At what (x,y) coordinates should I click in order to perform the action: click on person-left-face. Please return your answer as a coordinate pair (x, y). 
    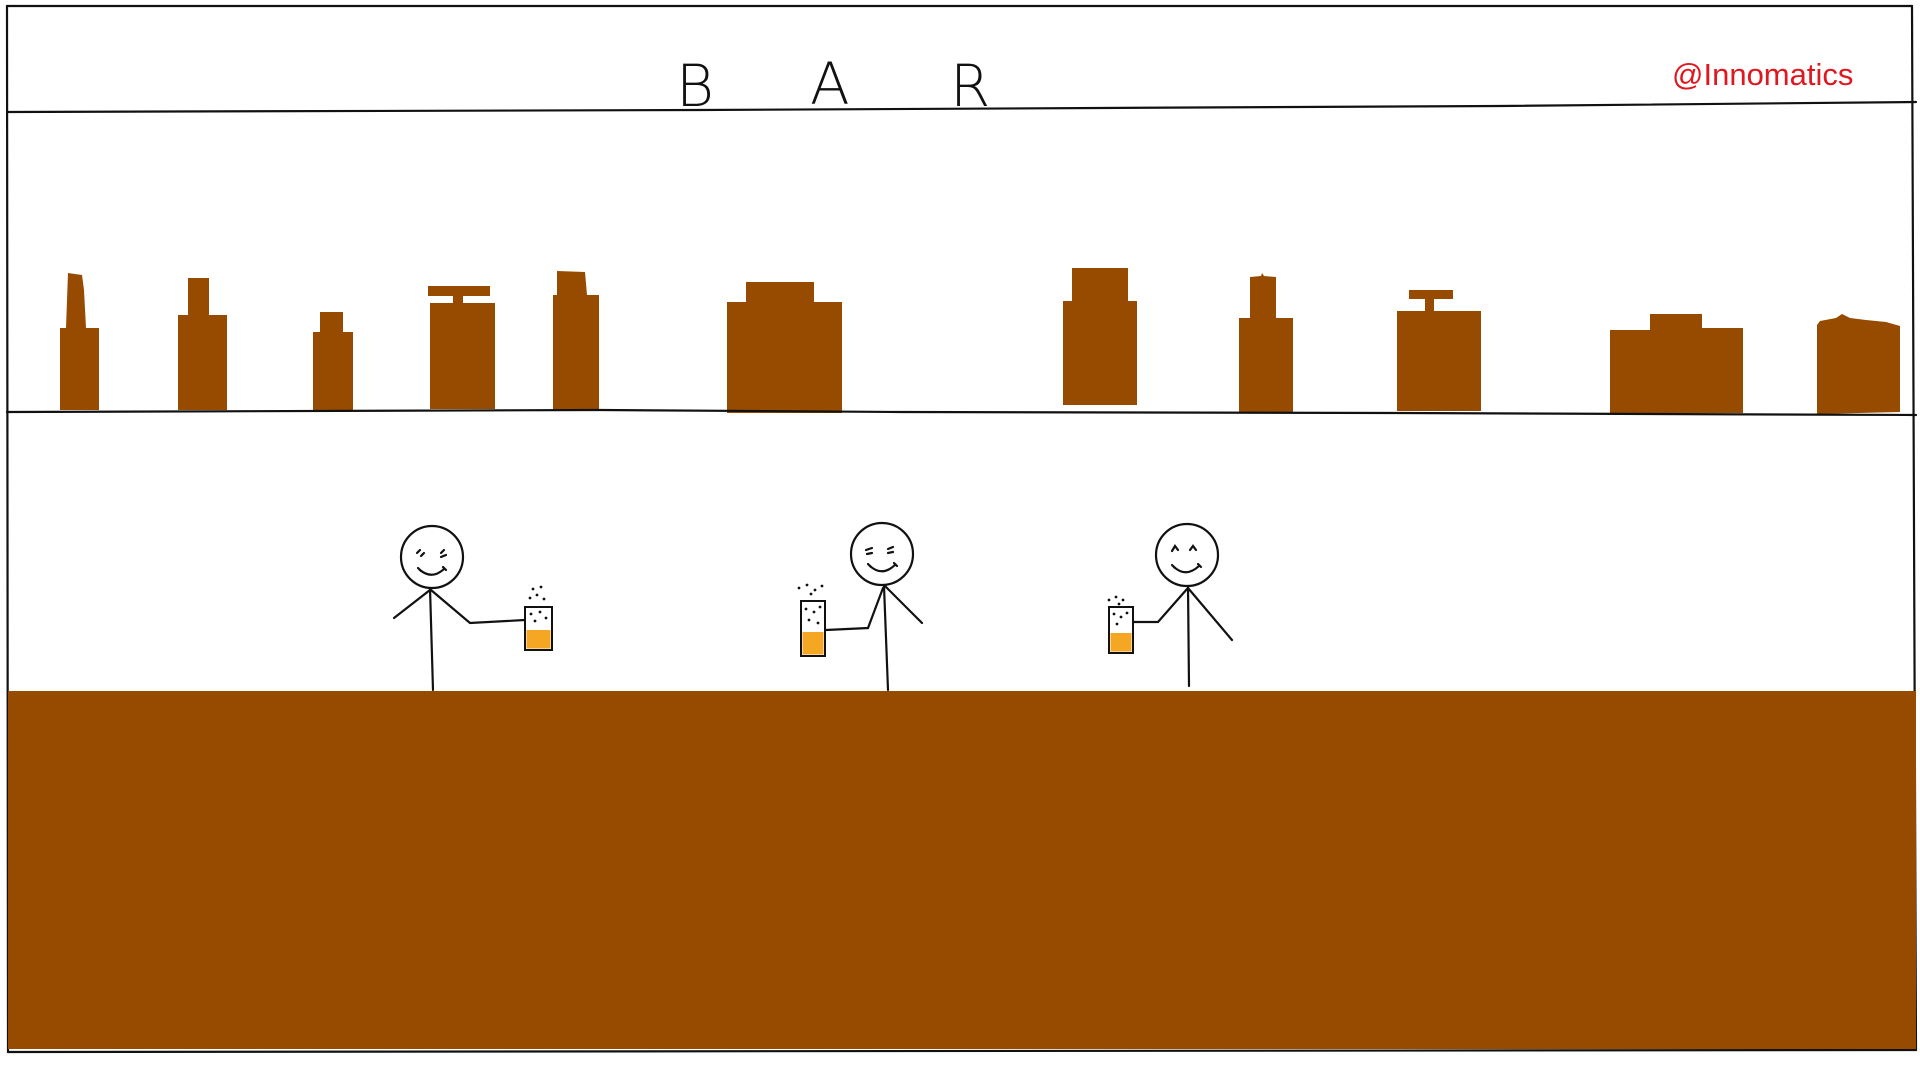
    Looking at the image, I should click on (431, 562).